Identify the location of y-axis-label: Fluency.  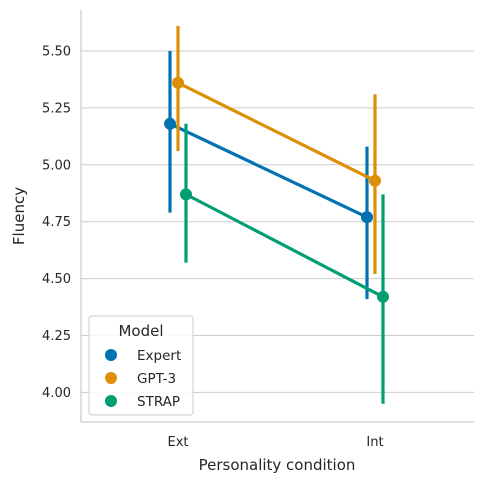
(19, 216).